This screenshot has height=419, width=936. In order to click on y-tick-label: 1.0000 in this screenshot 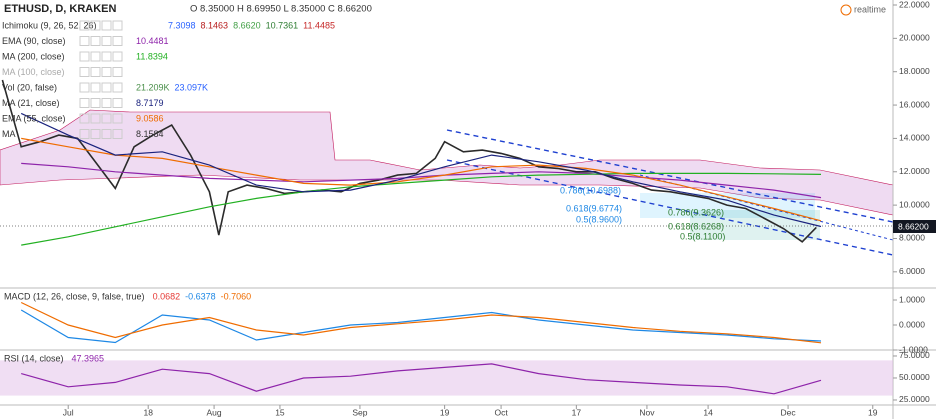, I will do `click(912, 299)`.